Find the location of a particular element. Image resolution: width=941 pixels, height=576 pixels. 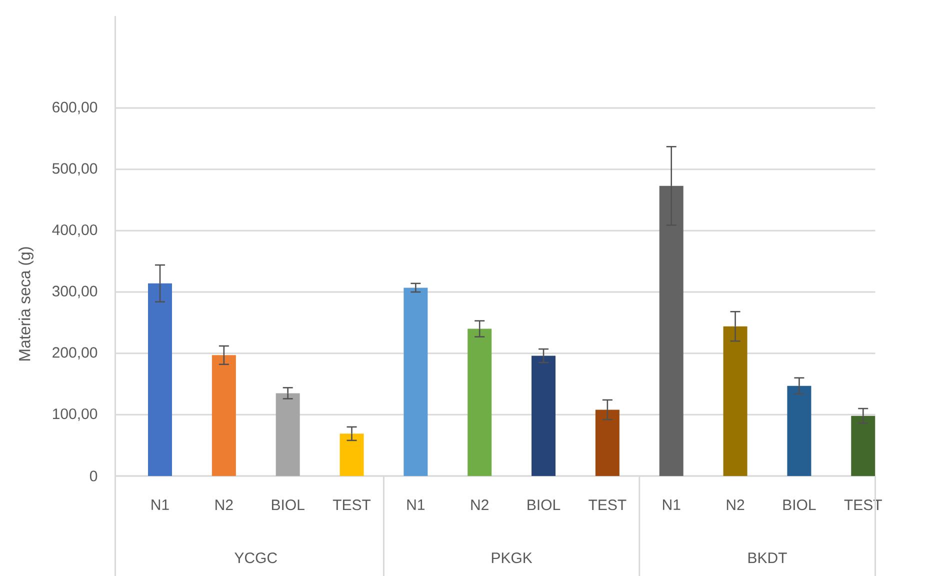

text: BKDT is located at coordinates (767, 557).